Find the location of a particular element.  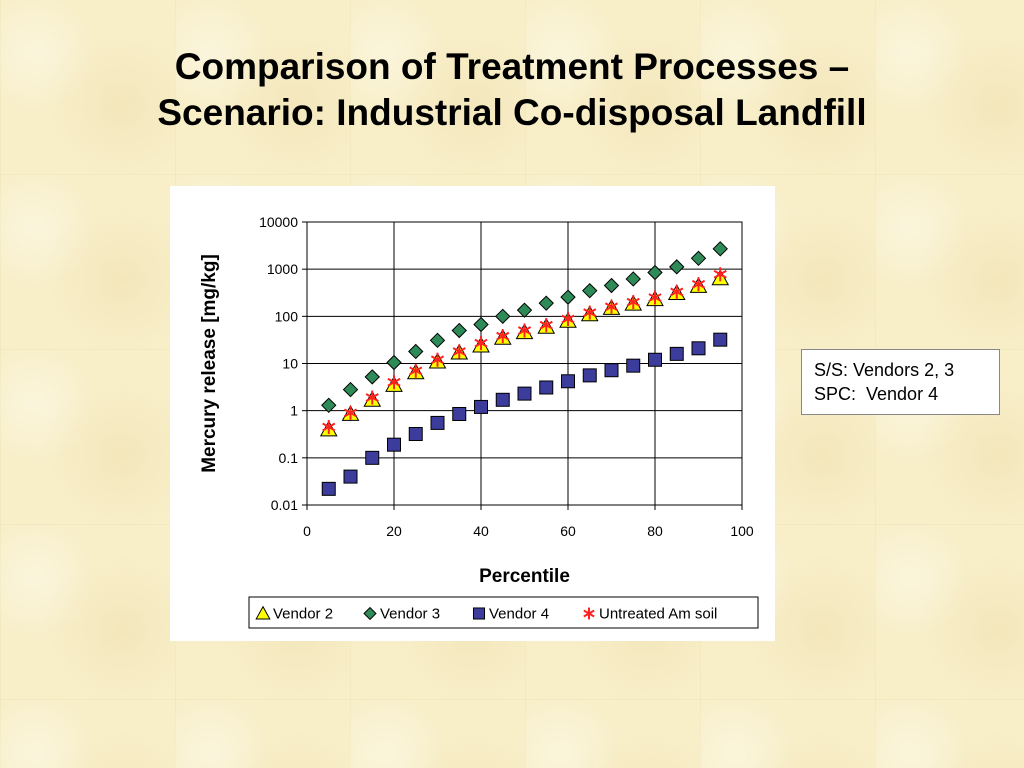

note-line-2: SPC: Vendor 4 is located at coordinates (876, 394).